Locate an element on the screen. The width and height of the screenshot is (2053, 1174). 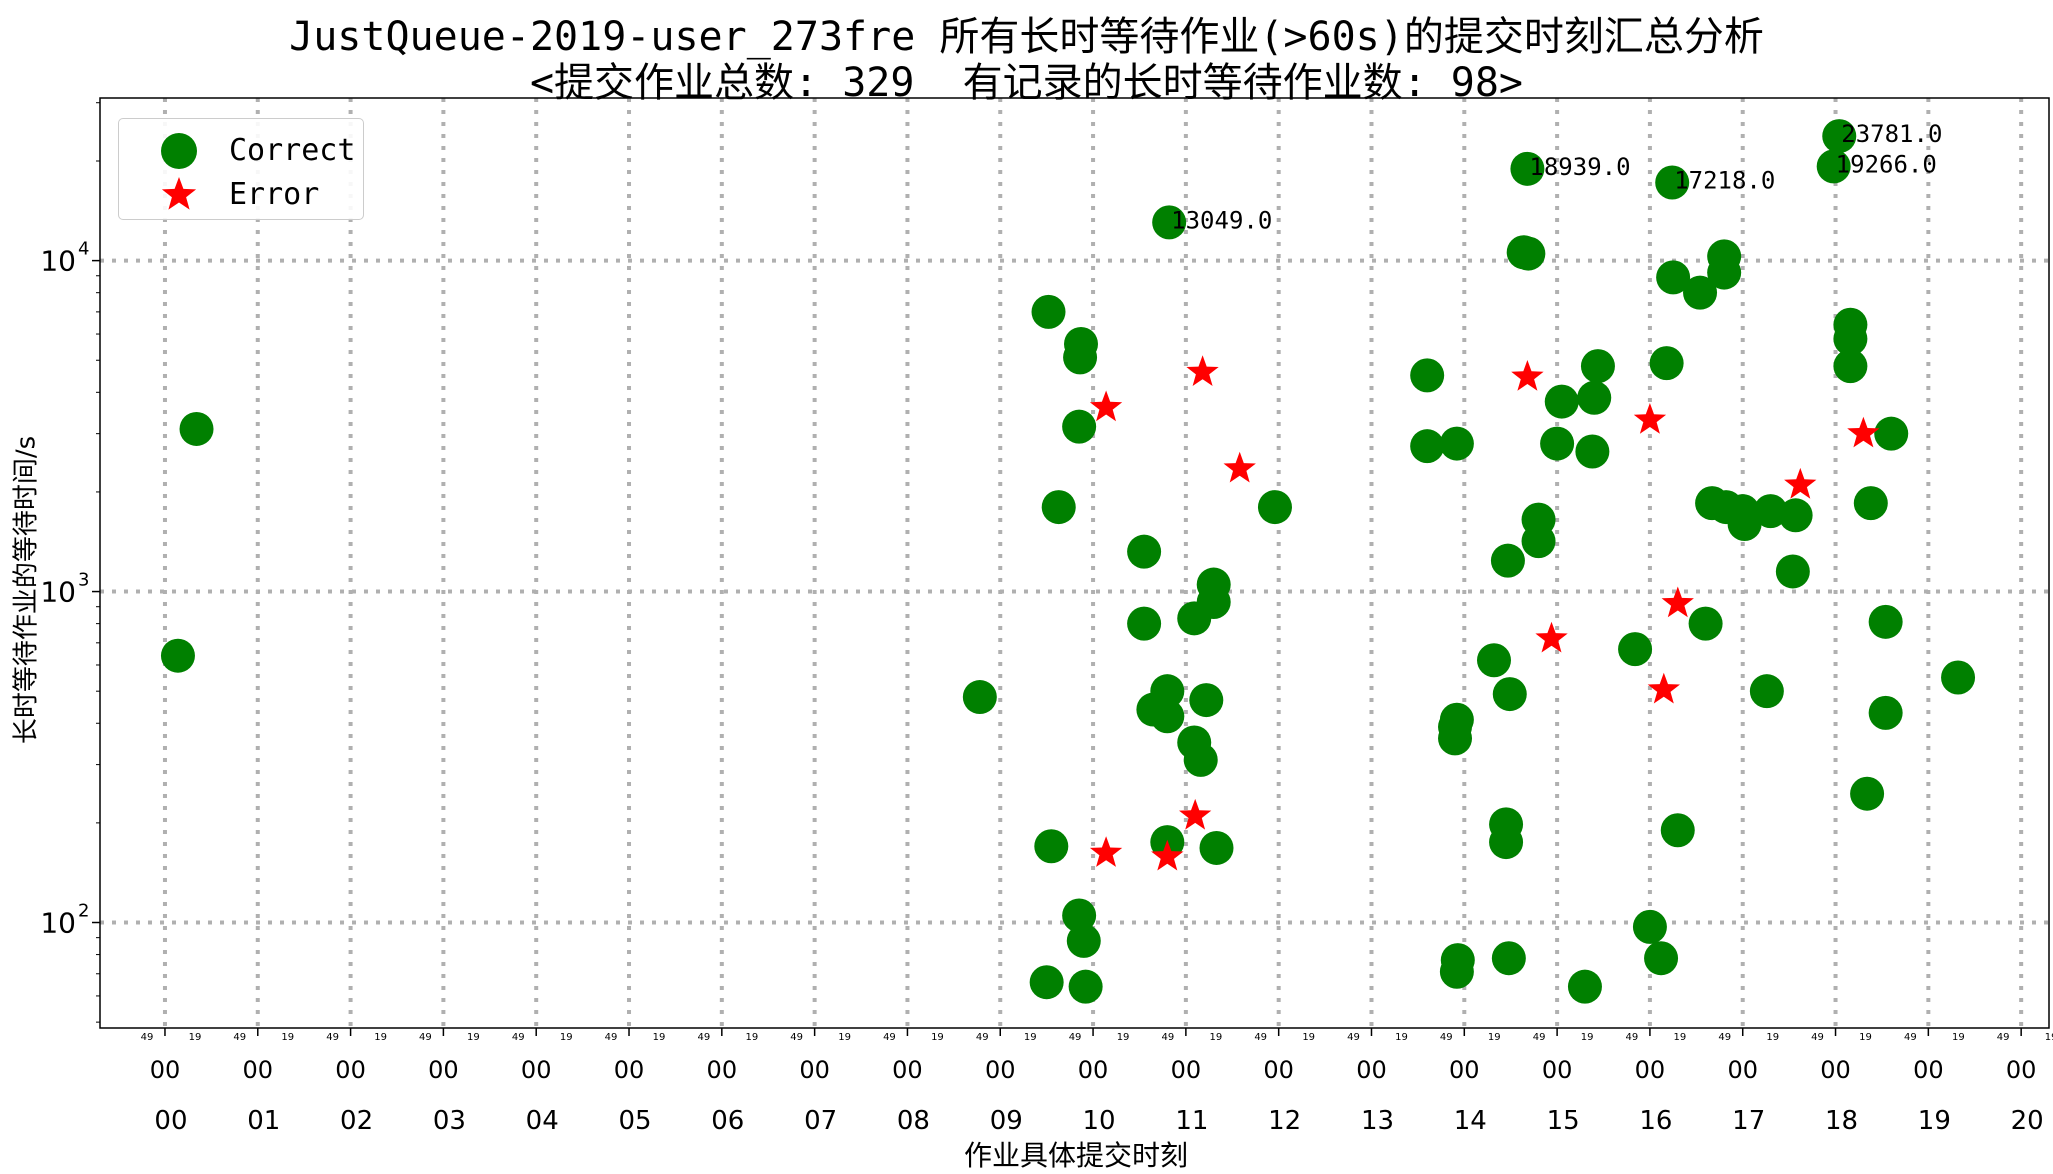
x-axis-label: 作业具体提交时刻 is located at coordinates (1076, 1155).